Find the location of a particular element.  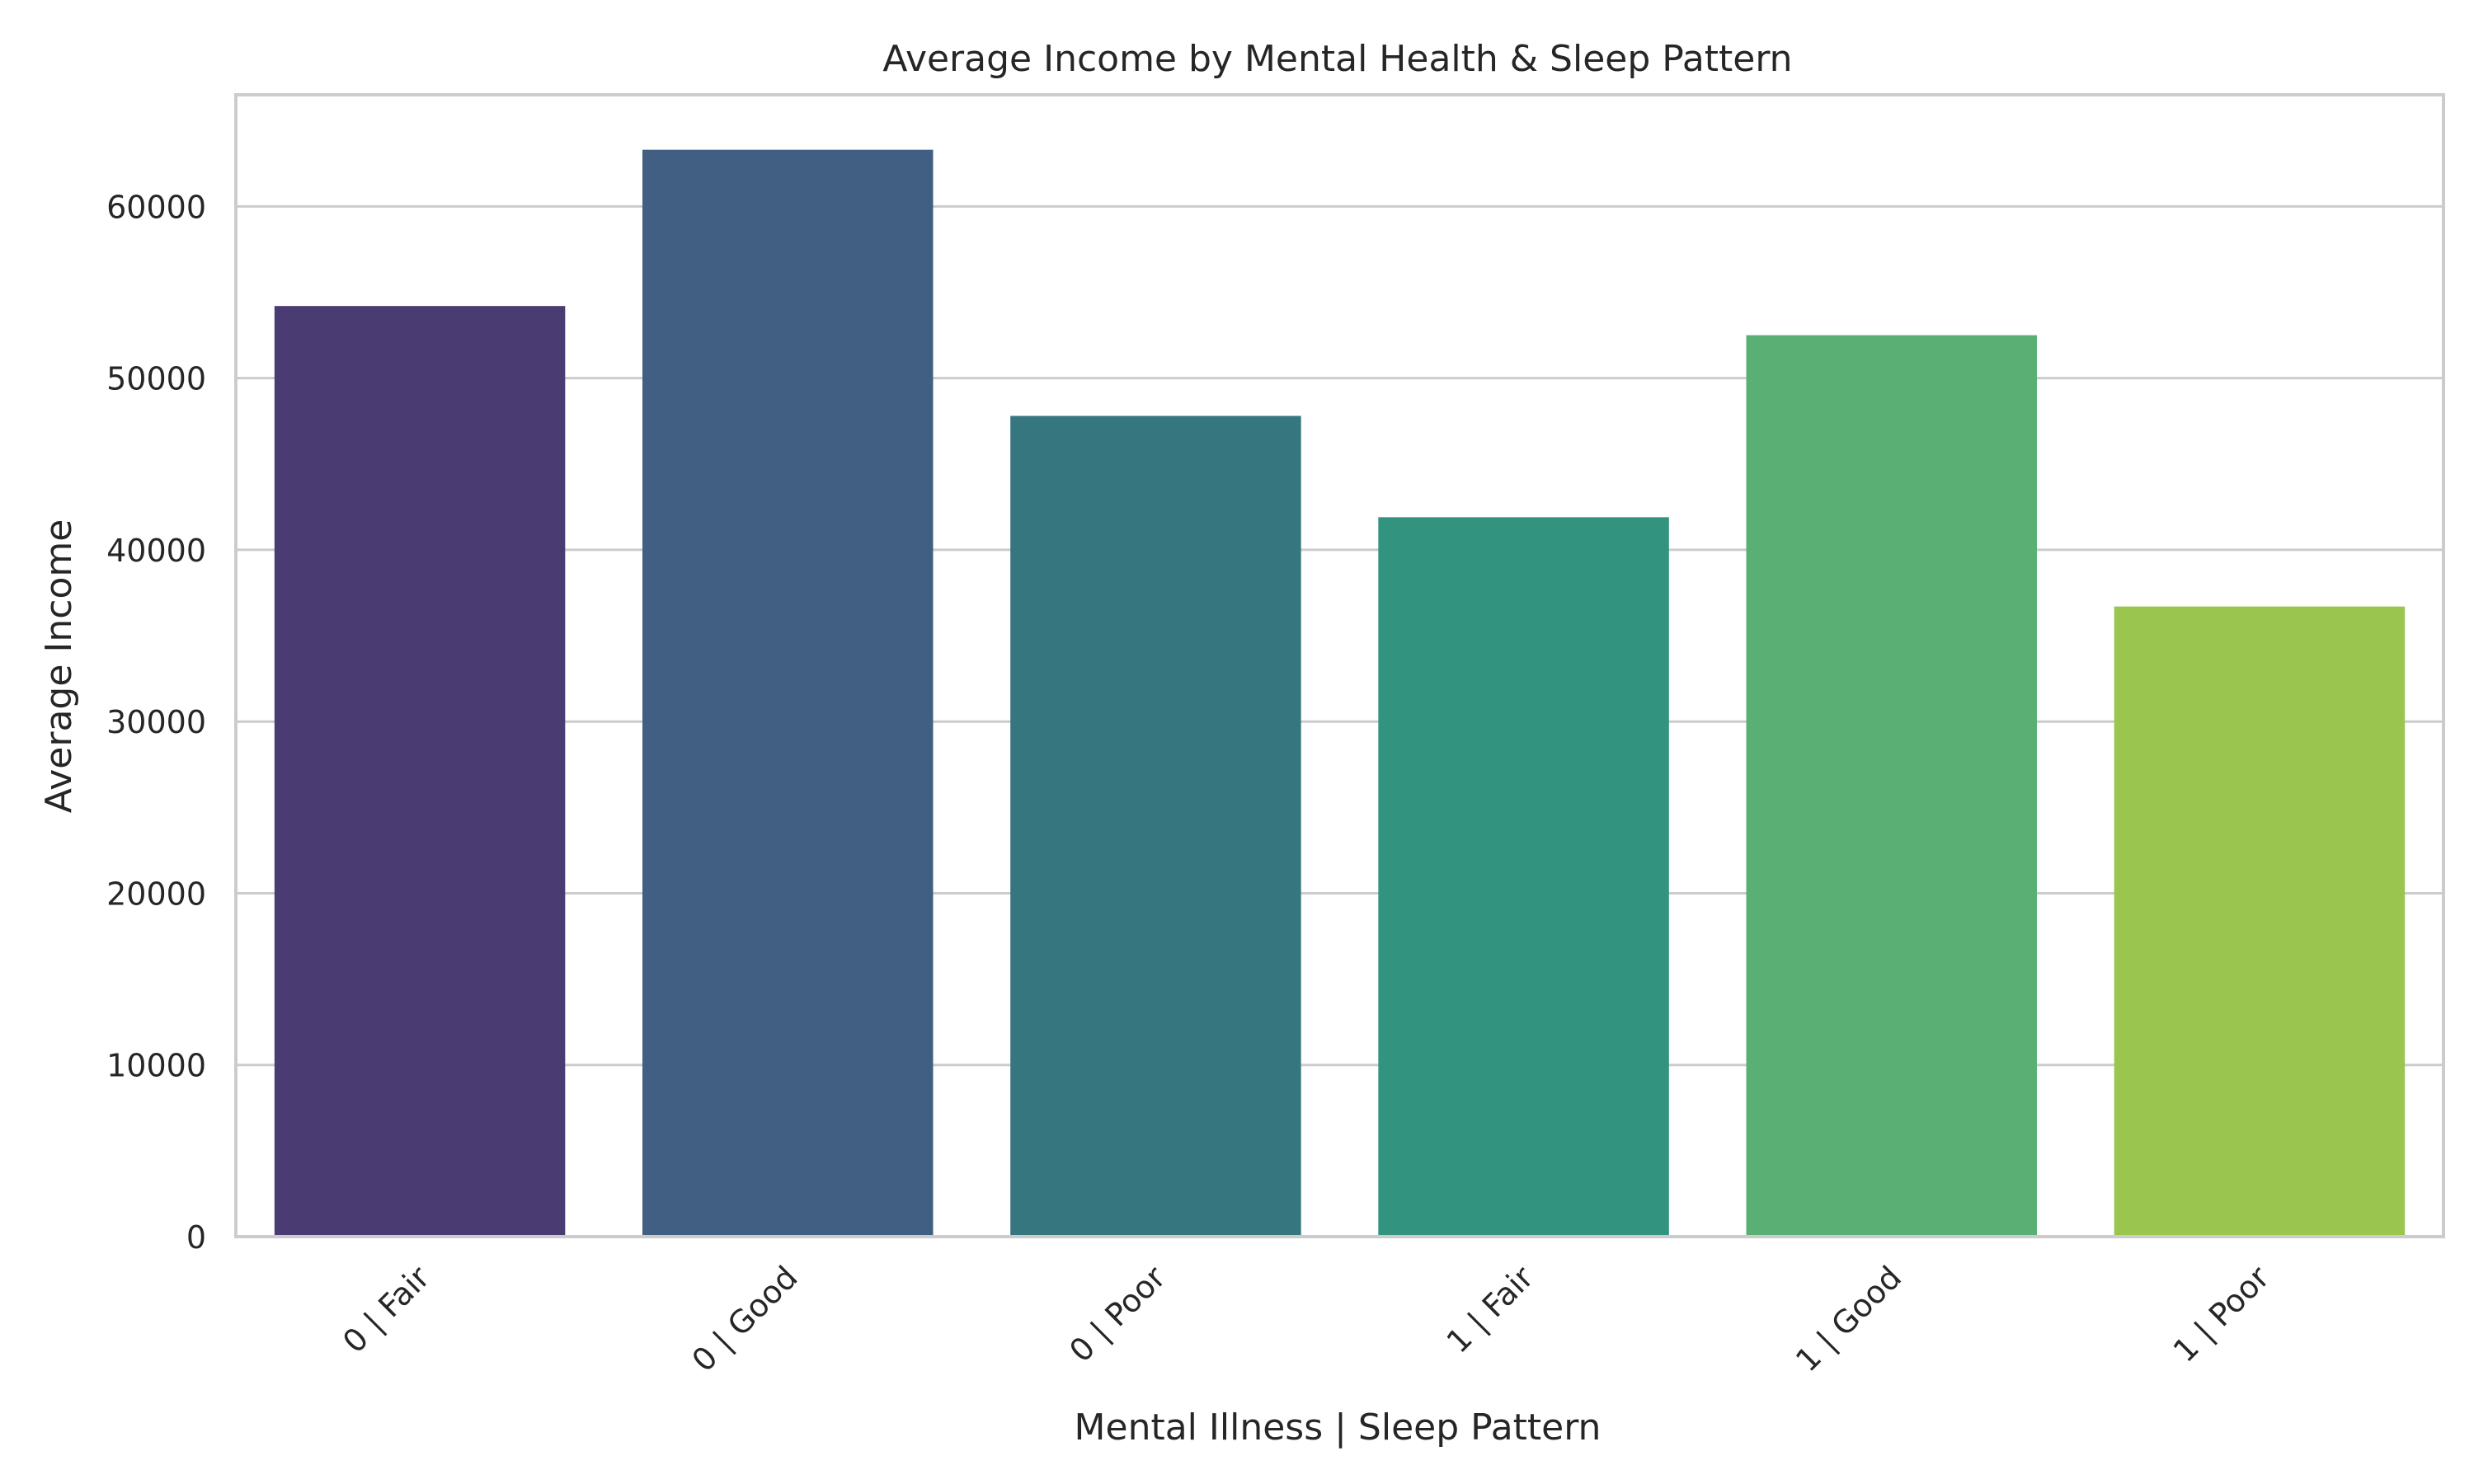

y-tick-label: 10000 is located at coordinates (156, 1066).